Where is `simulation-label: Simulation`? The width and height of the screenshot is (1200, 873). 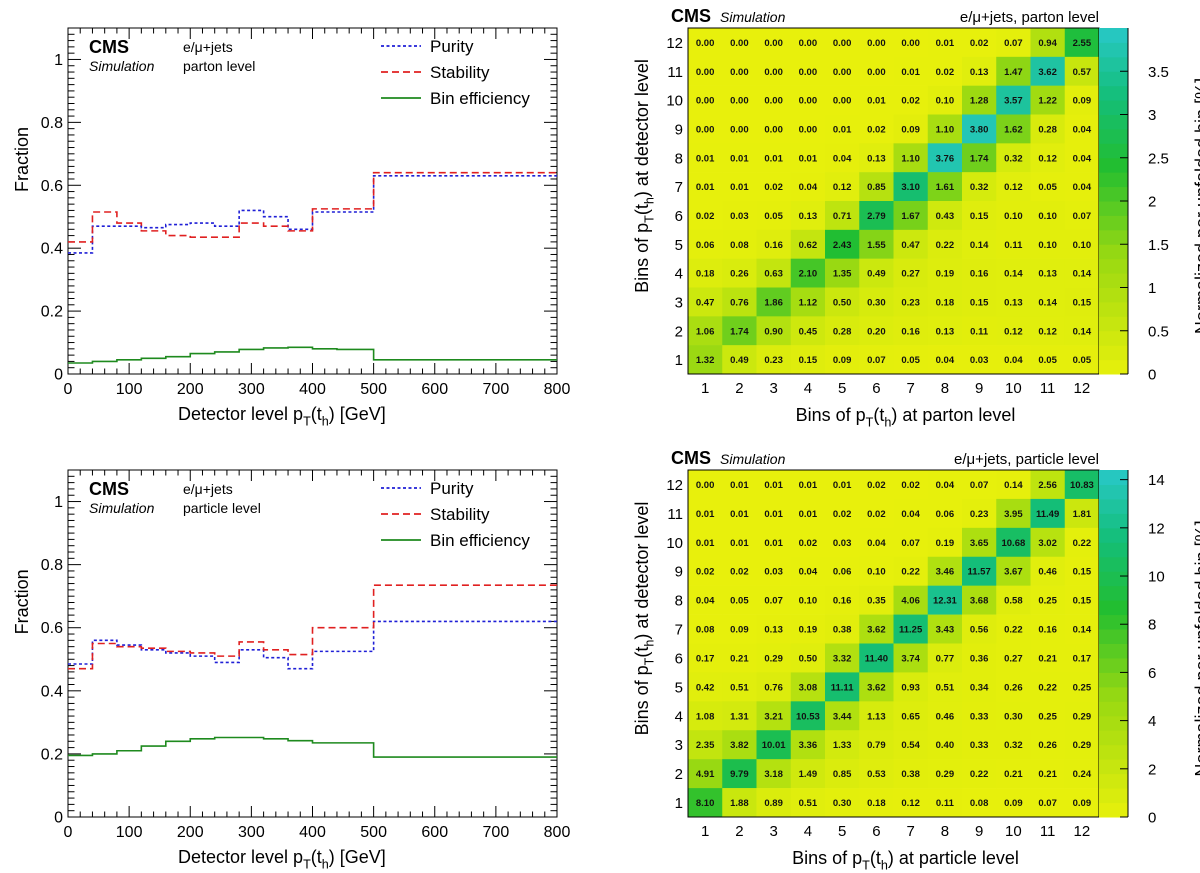
simulation-label: Simulation is located at coordinates (753, 17).